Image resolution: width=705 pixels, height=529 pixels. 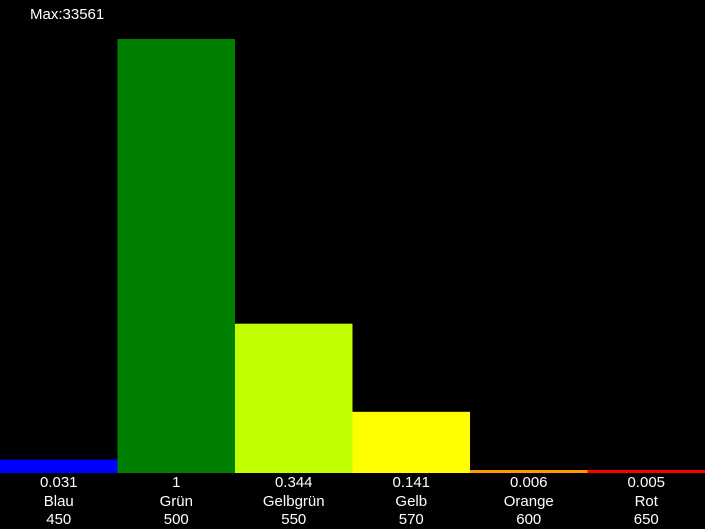 I want to click on category-label: Rot, so click(x=647, y=501).